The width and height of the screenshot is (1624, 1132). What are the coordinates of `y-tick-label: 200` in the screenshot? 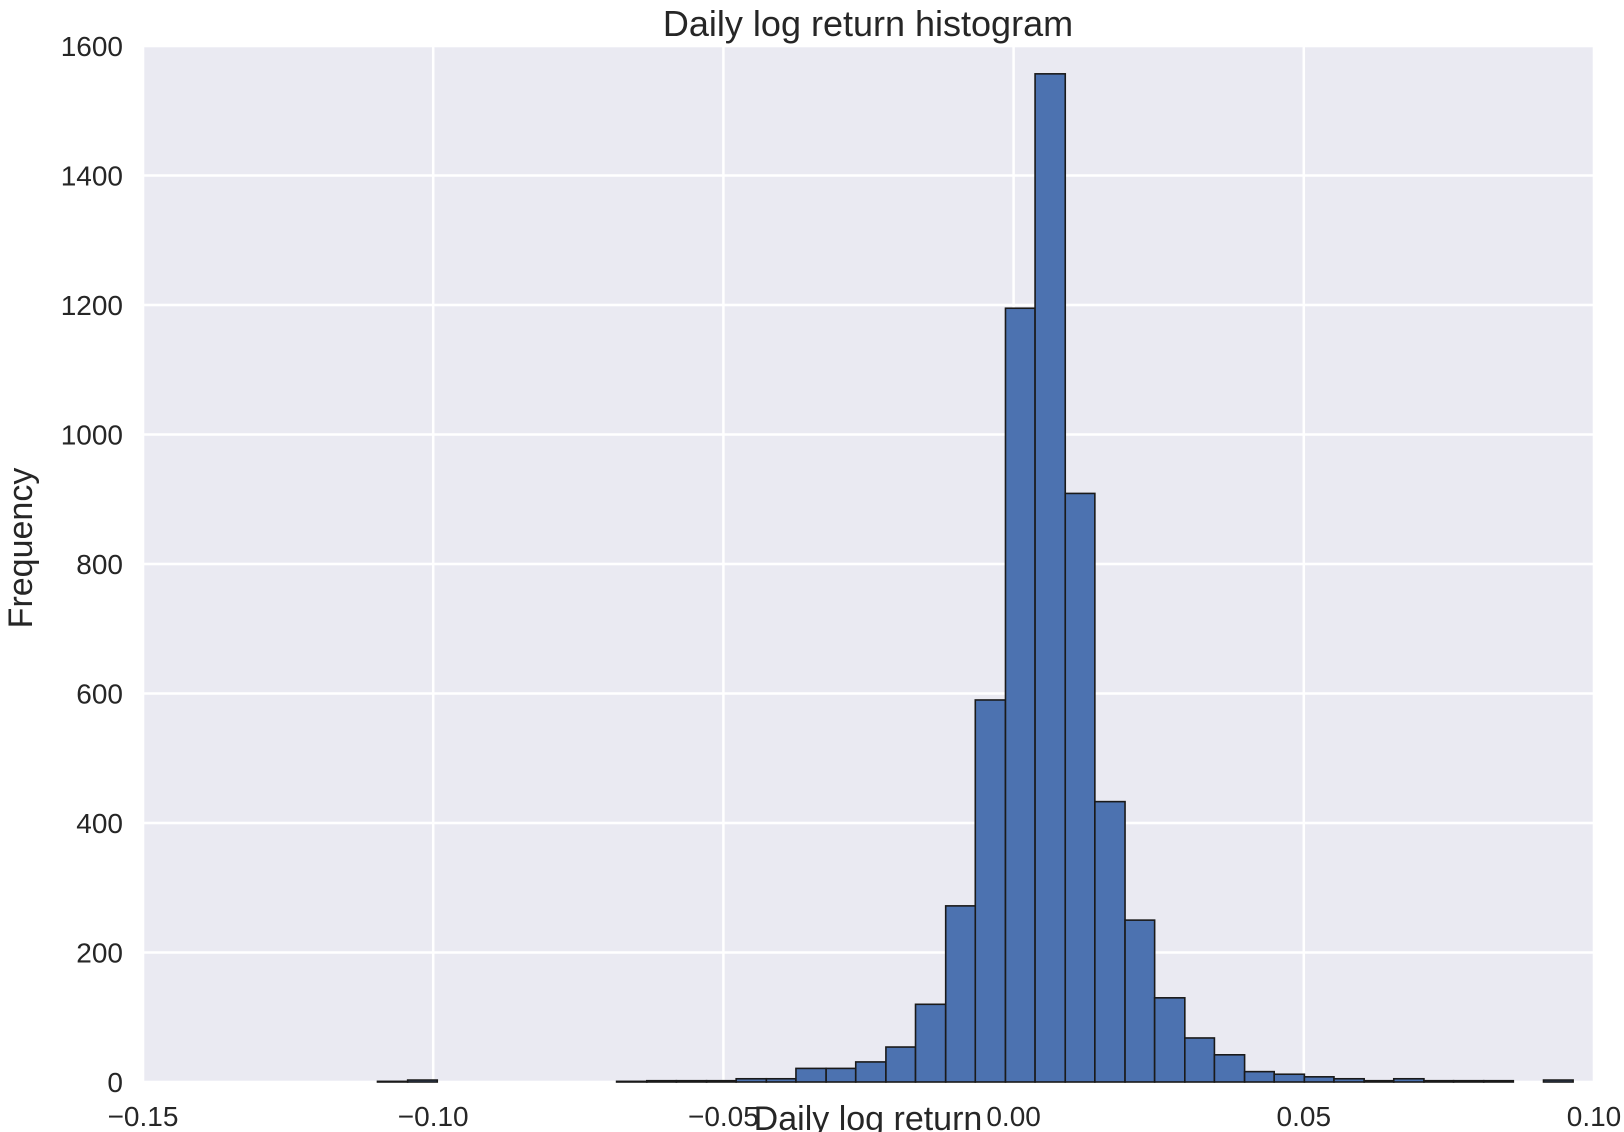 It's located at (99, 953).